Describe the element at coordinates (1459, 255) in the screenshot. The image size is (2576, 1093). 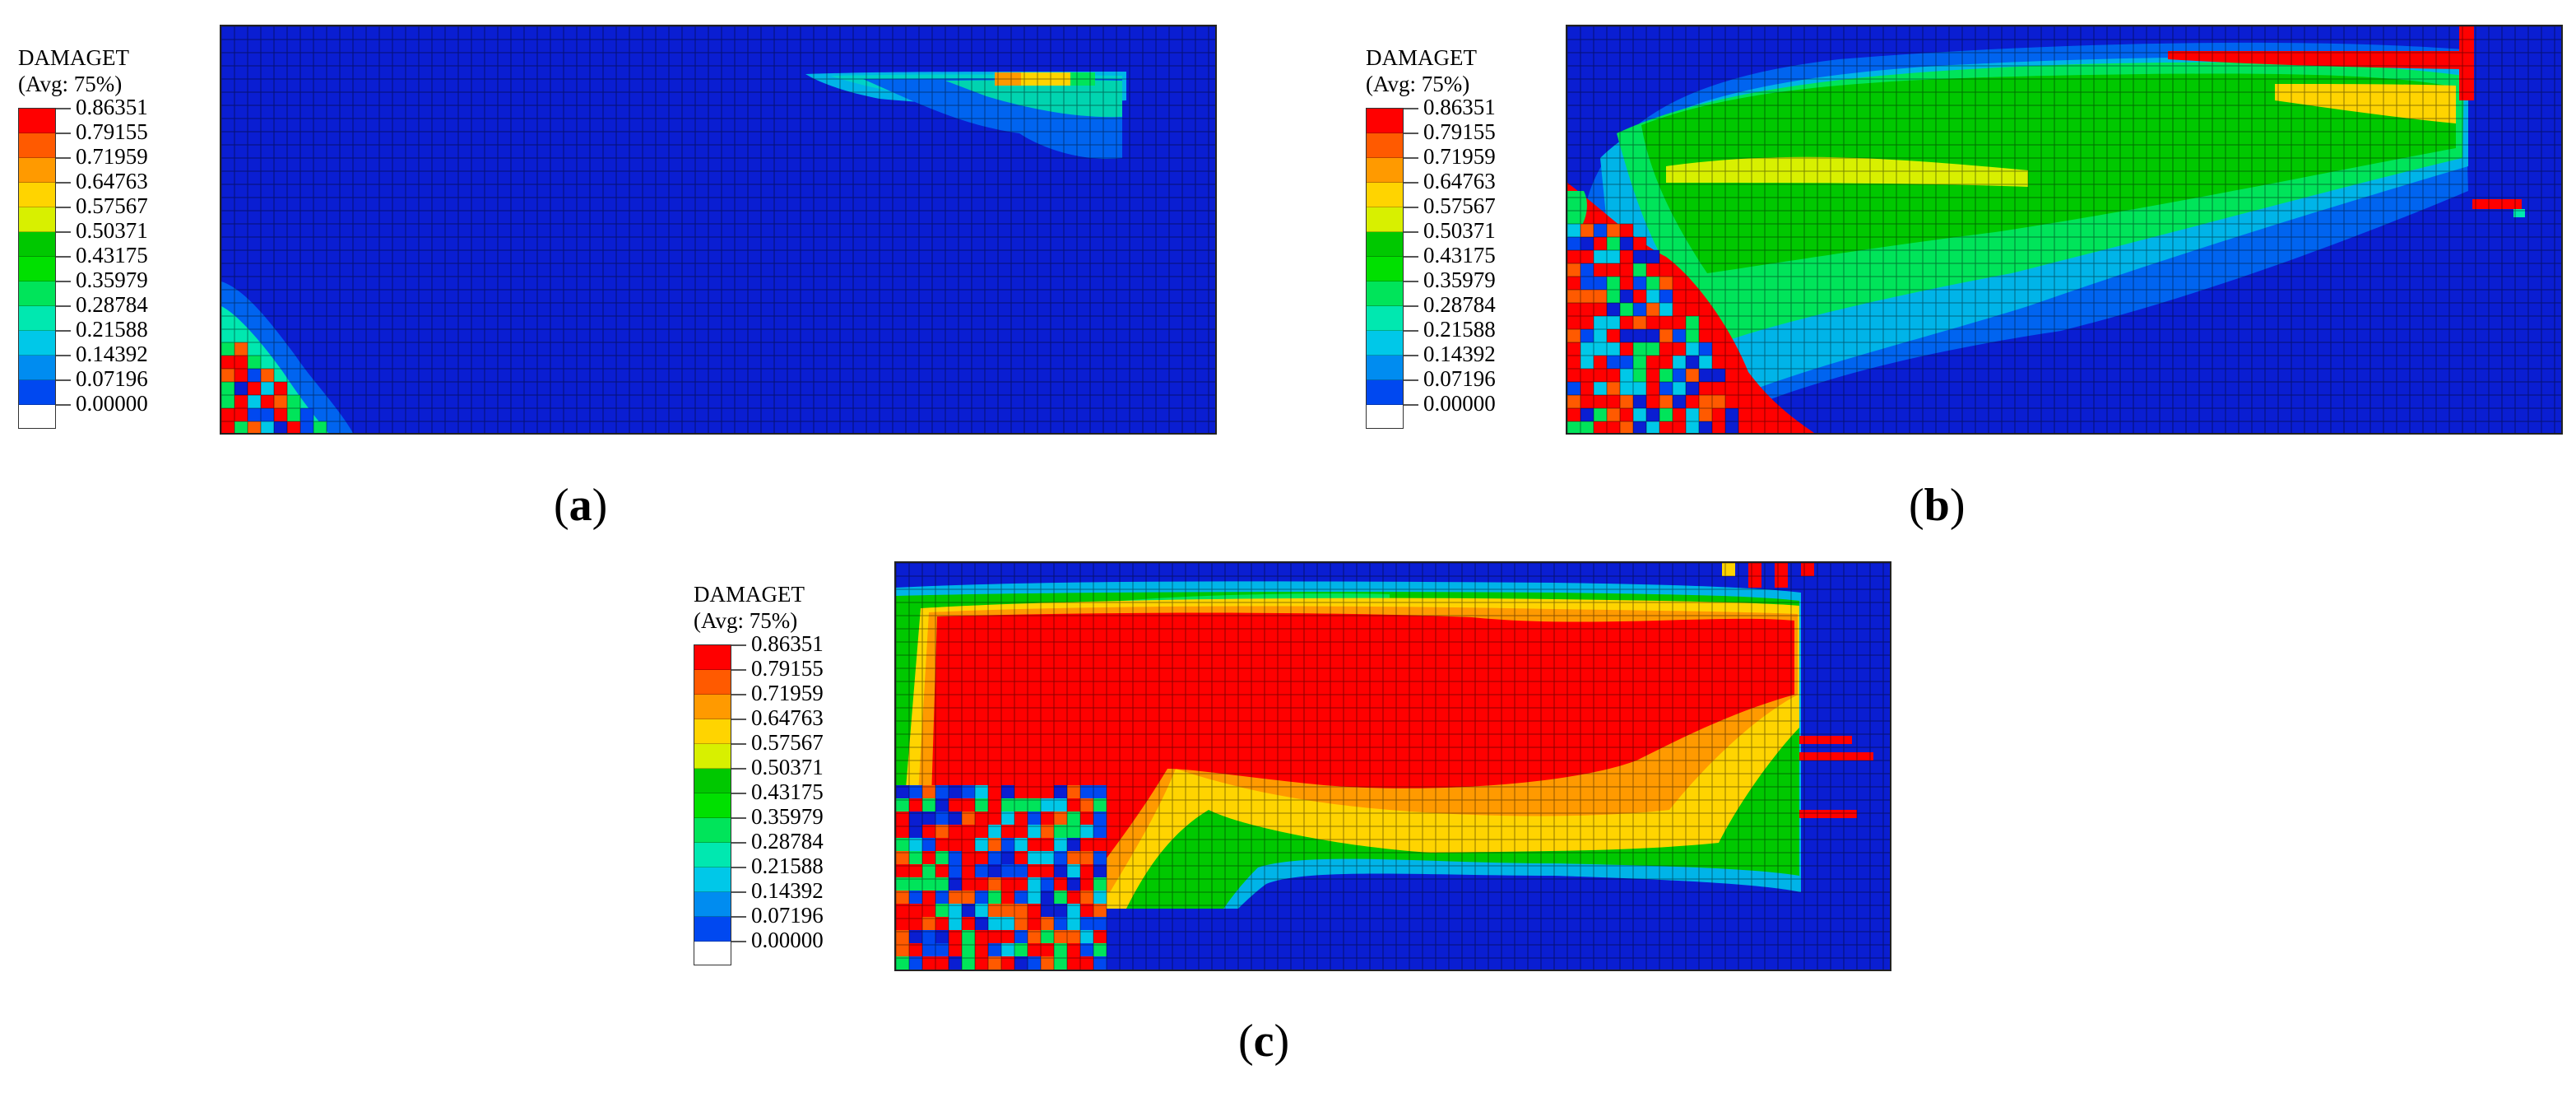
I see `legend-value: 0.43175` at that location.